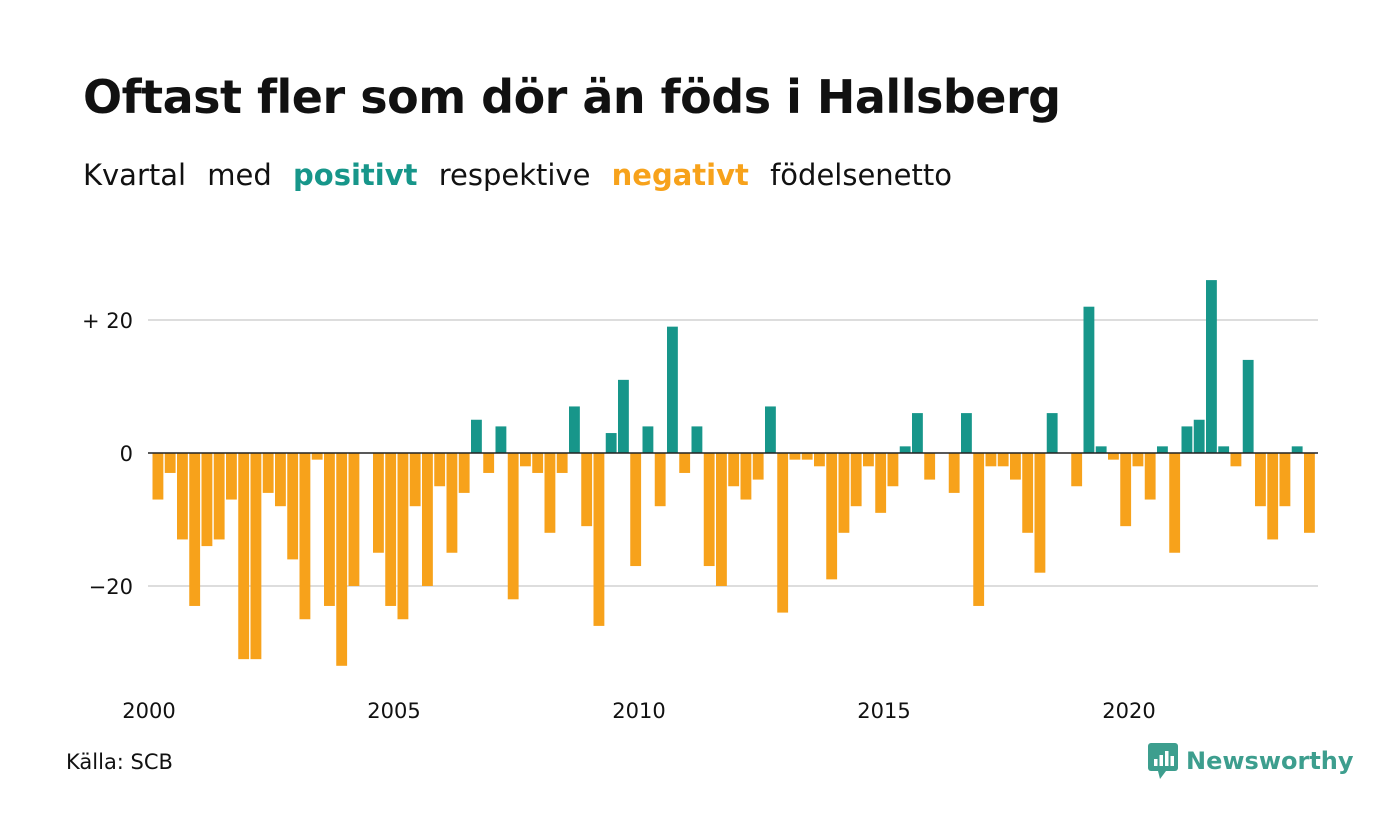 This screenshot has height=840, width=1400. I want to click on subtitle-word-kvartal: Kvartal, so click(135, 175).